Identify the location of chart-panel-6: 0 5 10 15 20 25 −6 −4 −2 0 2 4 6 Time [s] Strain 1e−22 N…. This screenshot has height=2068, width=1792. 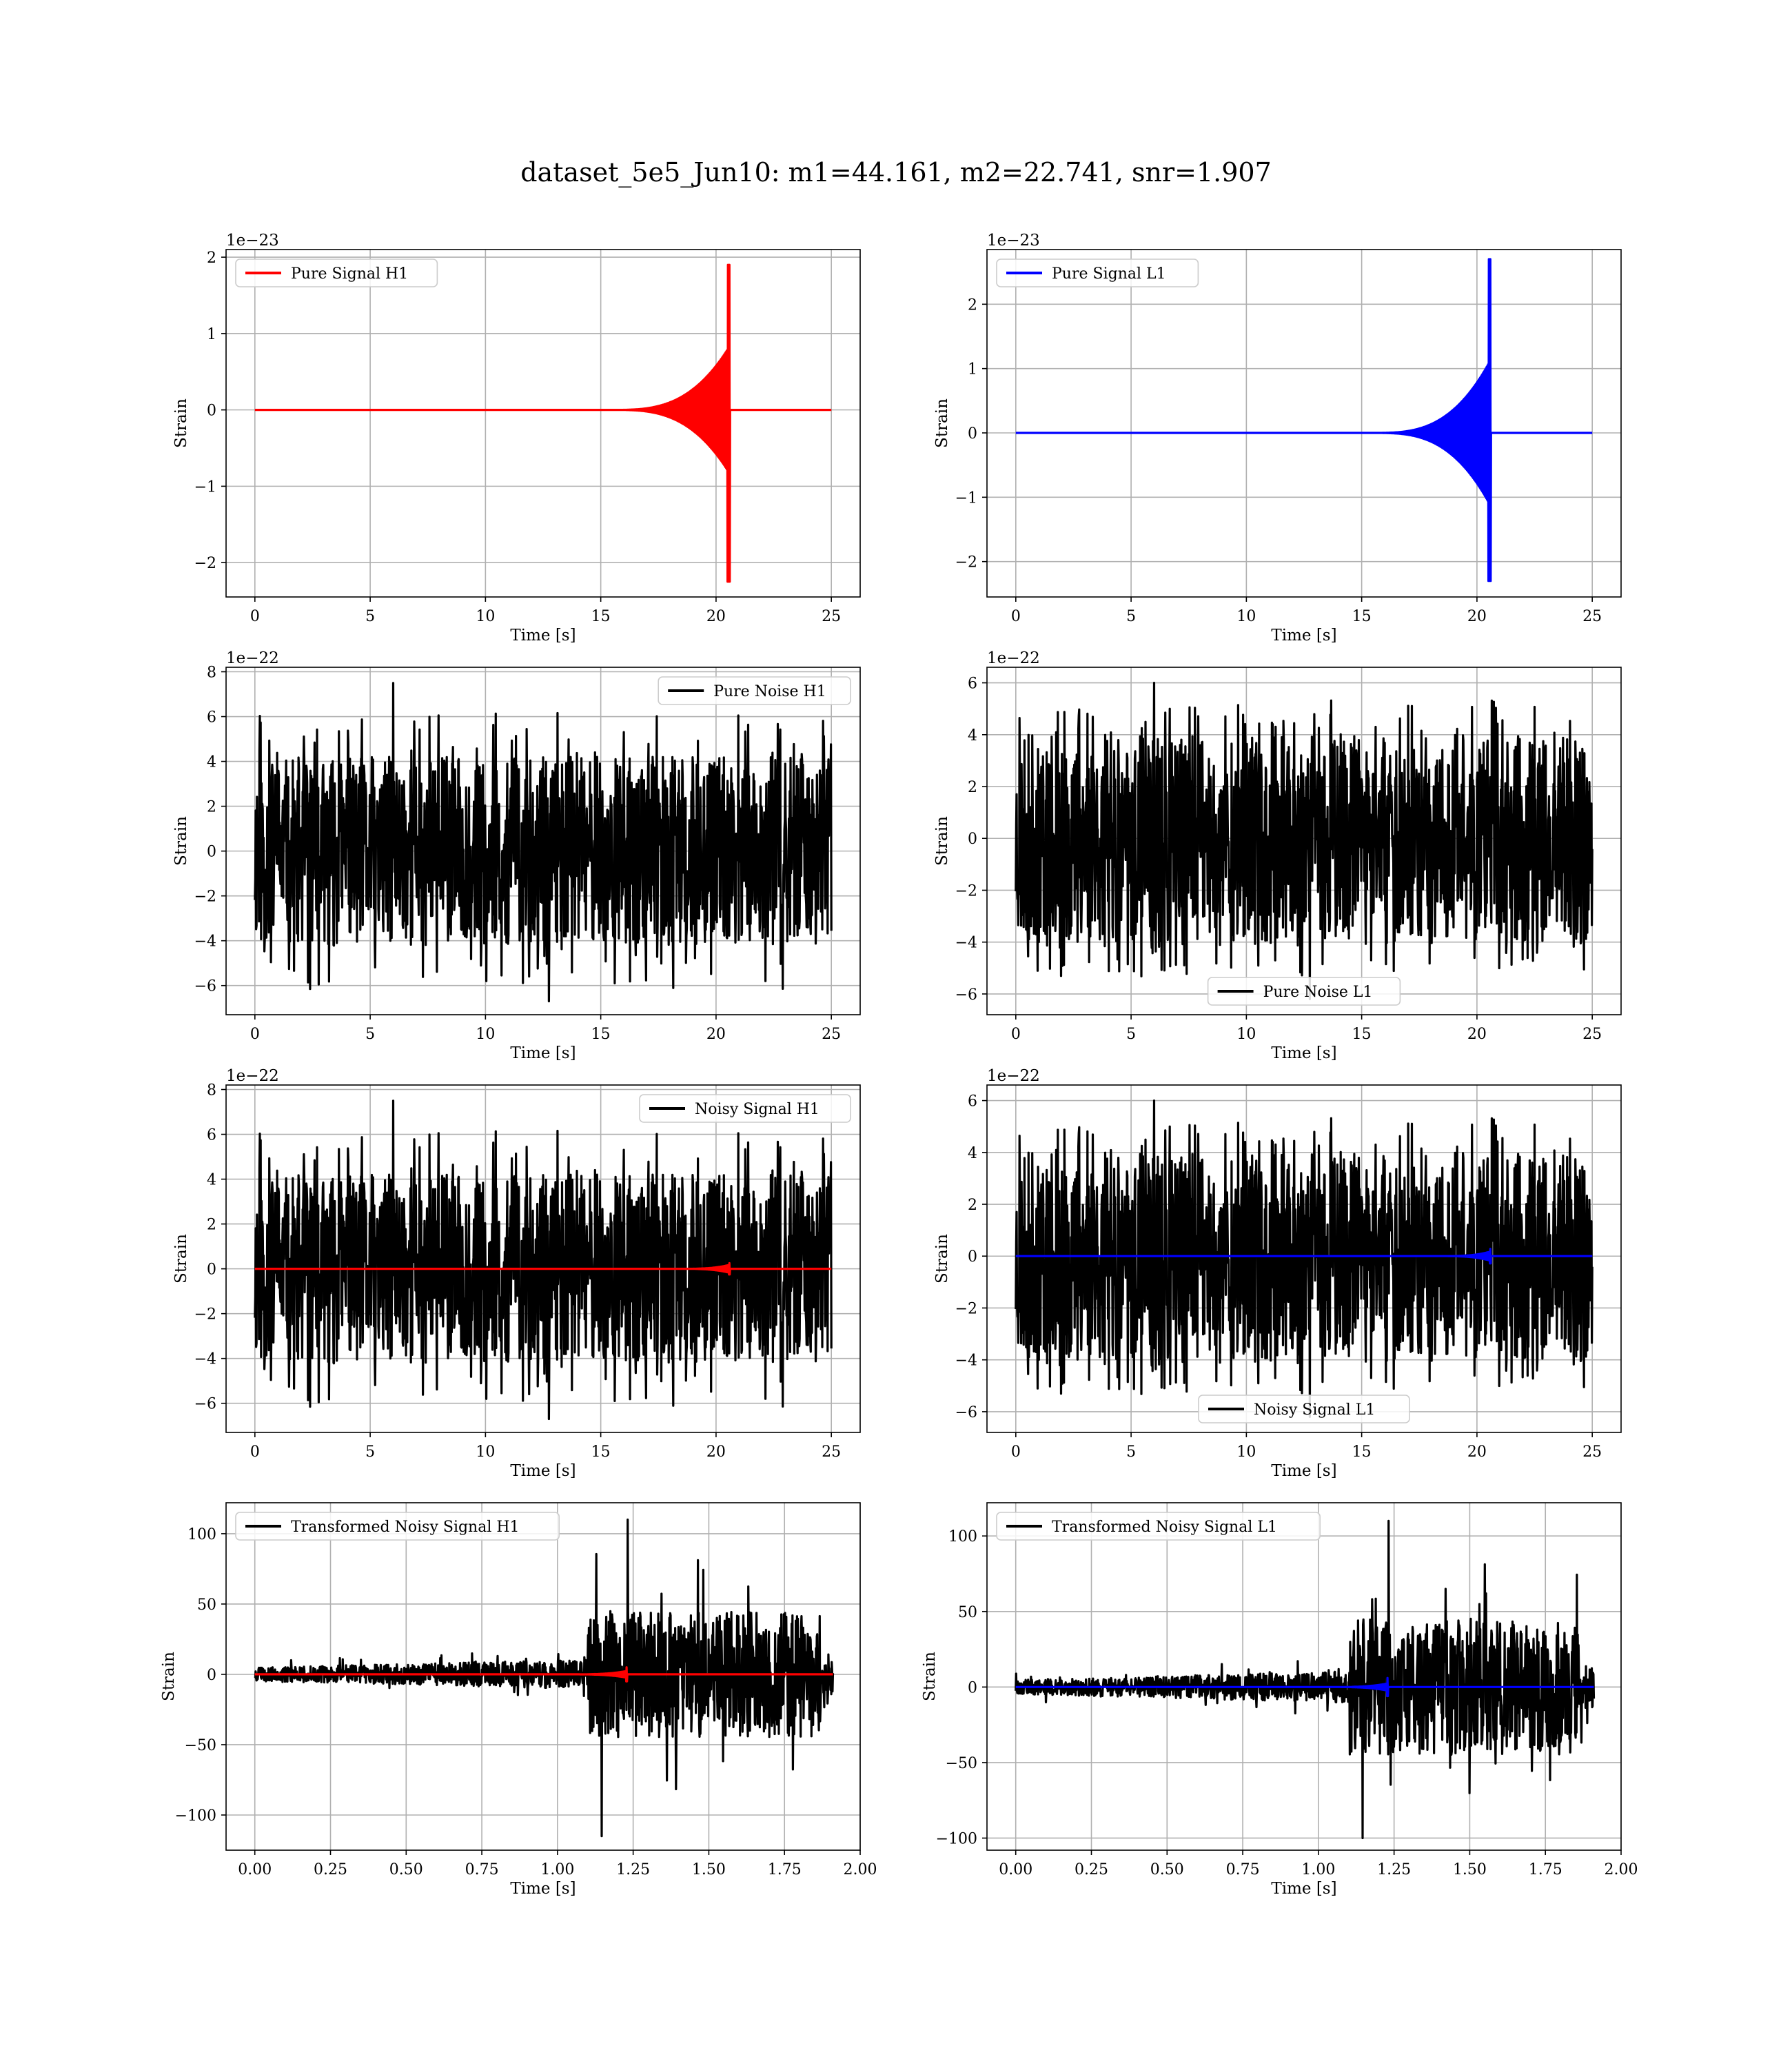
(1277, 1273).